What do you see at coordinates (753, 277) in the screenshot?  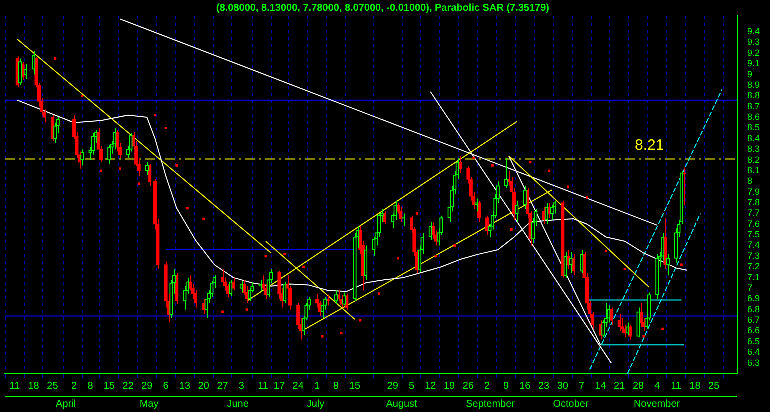 I see `y-tick-label: 7.1` at bounding box center [753, 277].